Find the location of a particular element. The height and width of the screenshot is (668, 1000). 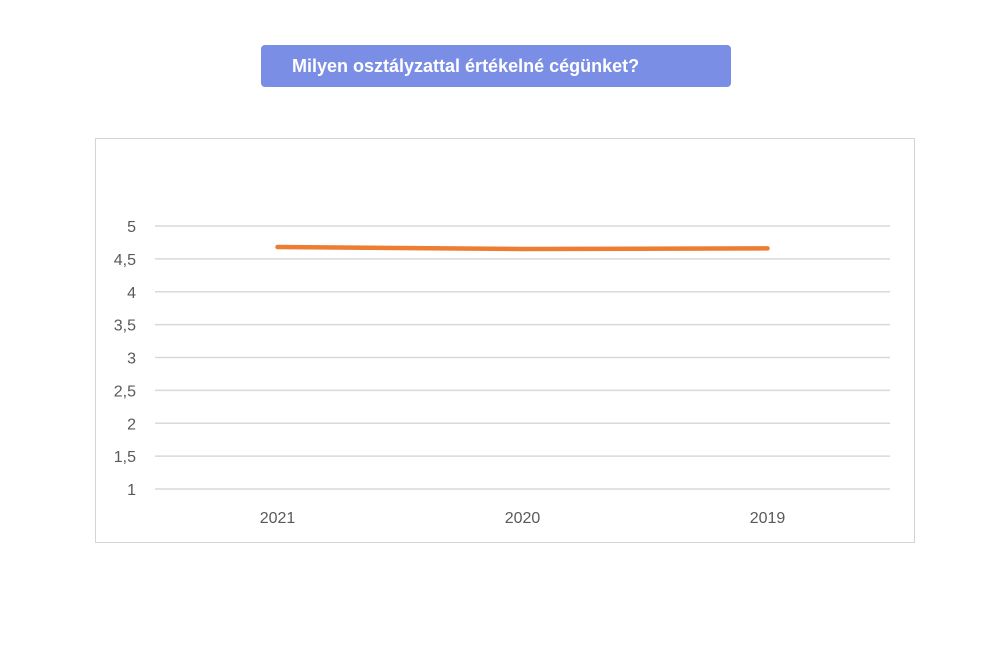

series-lines is located at coordinates (522, 248).